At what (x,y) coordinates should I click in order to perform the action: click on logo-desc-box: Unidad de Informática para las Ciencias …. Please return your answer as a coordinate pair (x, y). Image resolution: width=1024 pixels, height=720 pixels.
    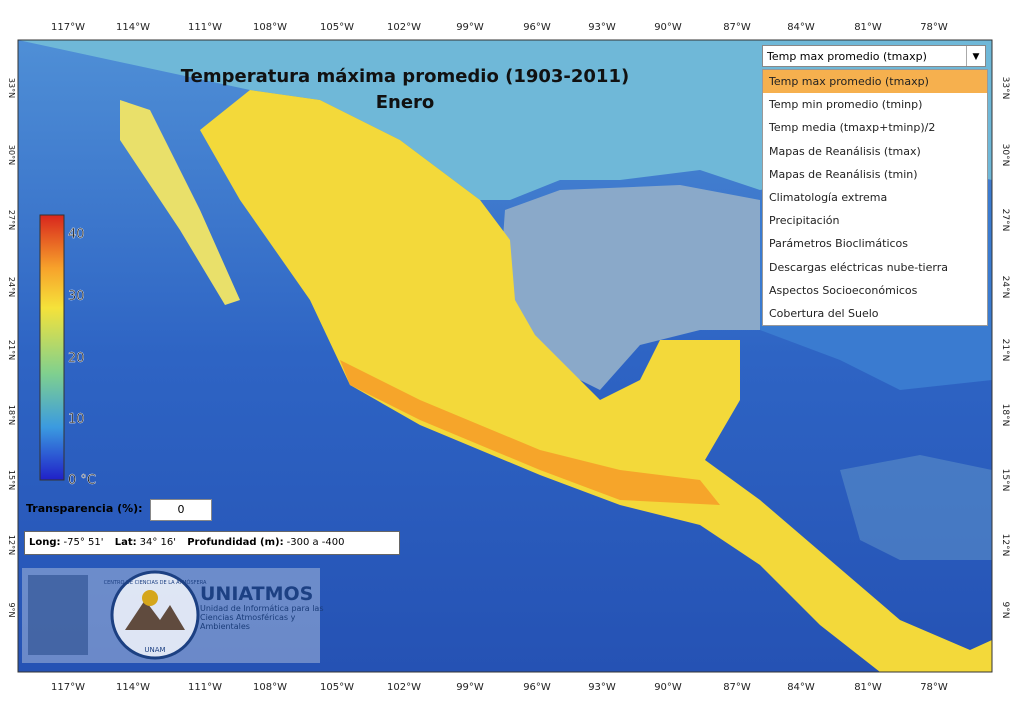
    Looking at the image, I should click on (262, 617).